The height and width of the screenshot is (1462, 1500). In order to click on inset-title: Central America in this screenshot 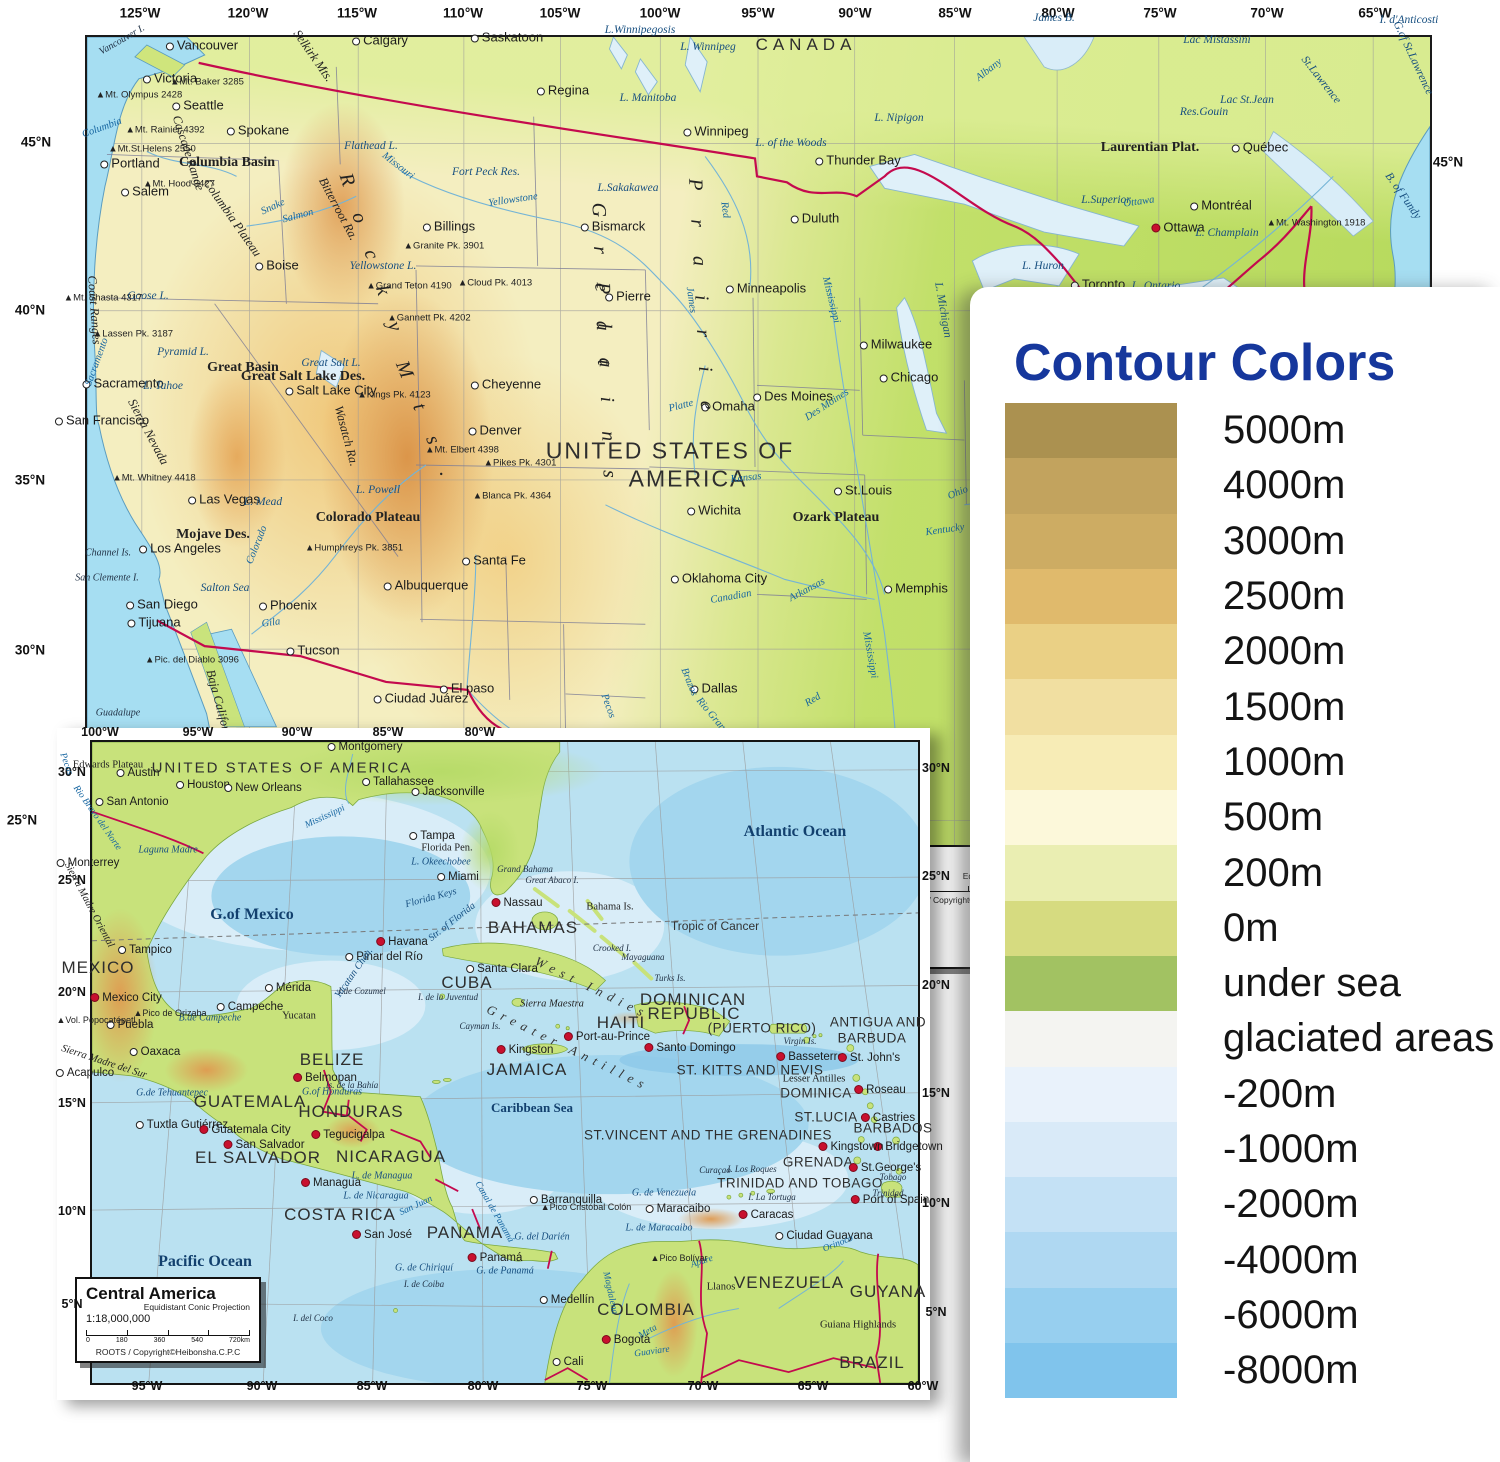, I will do `click(151, 1293)`.